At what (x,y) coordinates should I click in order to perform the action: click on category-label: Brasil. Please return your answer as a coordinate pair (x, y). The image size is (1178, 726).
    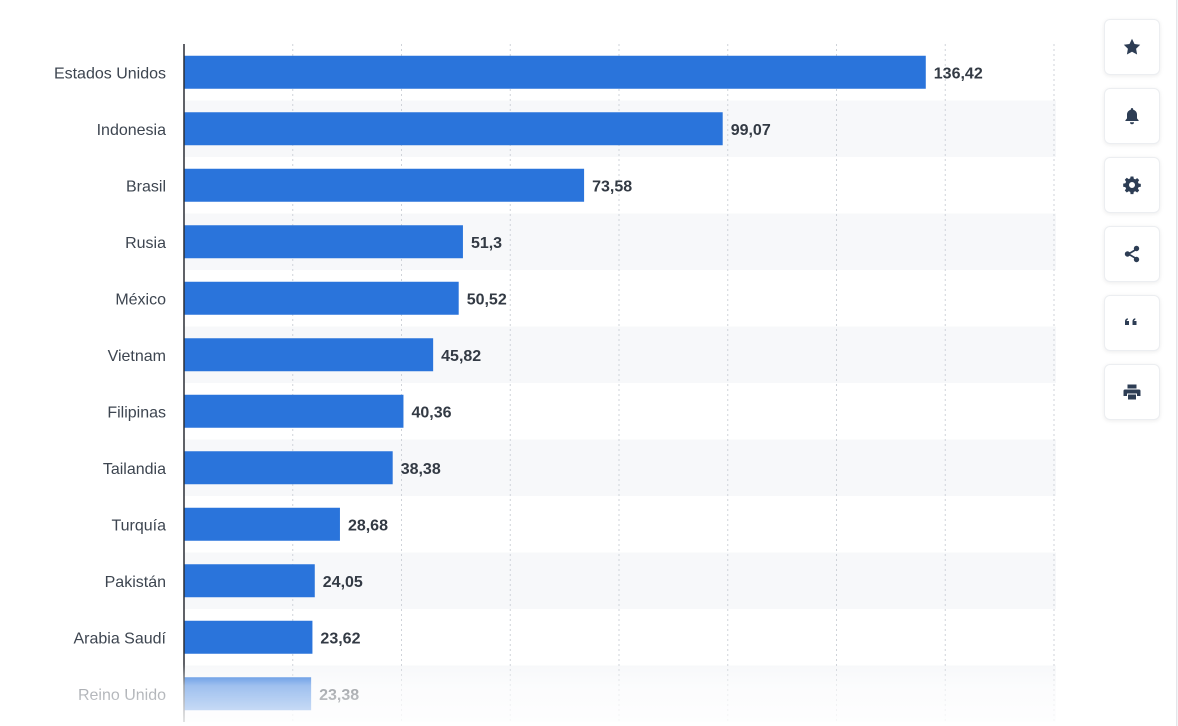
    Looking at the image, I should click on (146, 186).